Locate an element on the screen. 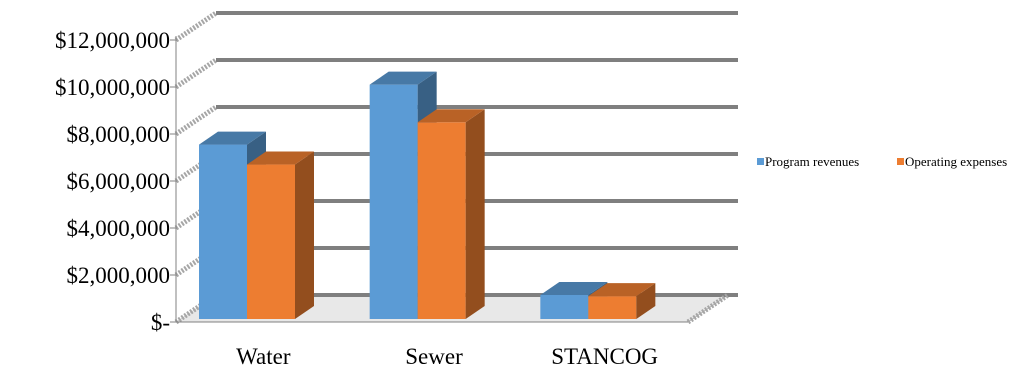 The width and height of the screenshot is (1036, 376). legend-item: Program revenues is located at coordinates (808, 161).